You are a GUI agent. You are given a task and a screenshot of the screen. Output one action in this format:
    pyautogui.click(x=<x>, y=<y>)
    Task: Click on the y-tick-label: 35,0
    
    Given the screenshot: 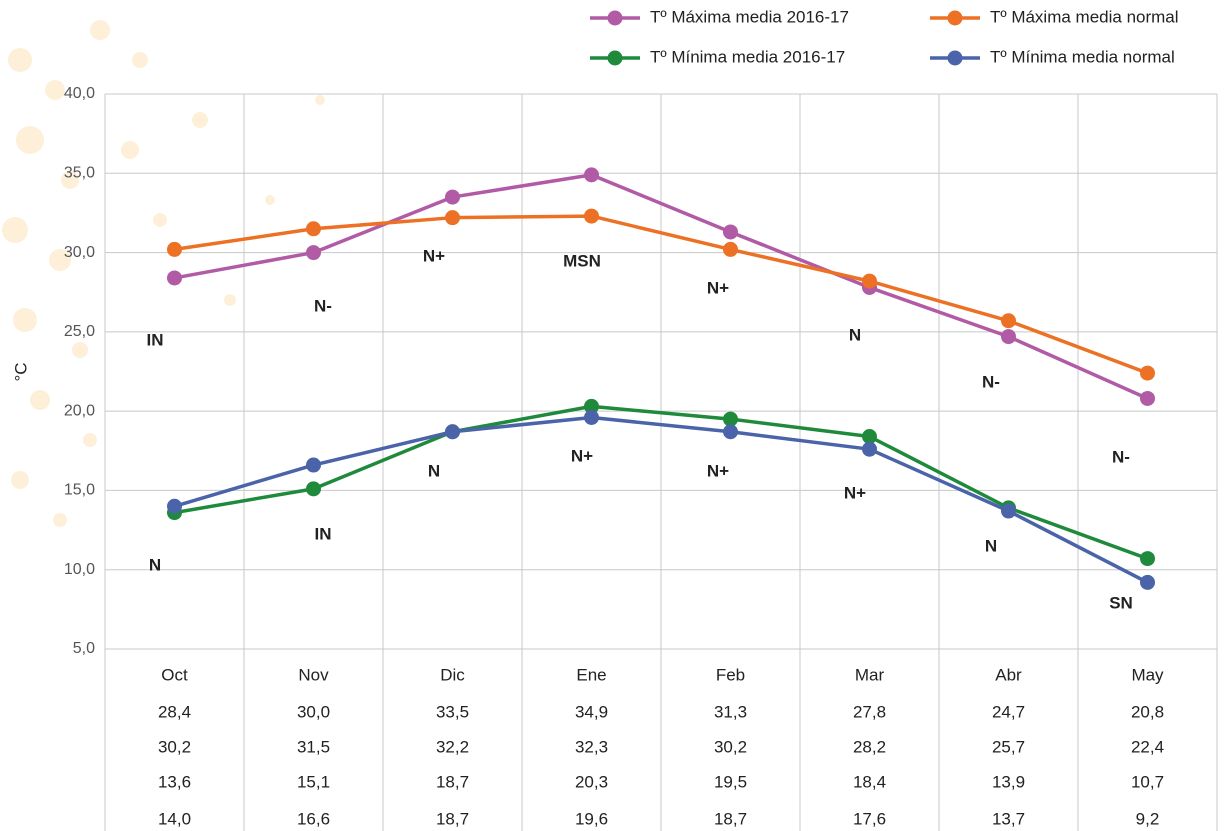 What is the action you would take?
    pyautogui.click(x=79, y=173)
    